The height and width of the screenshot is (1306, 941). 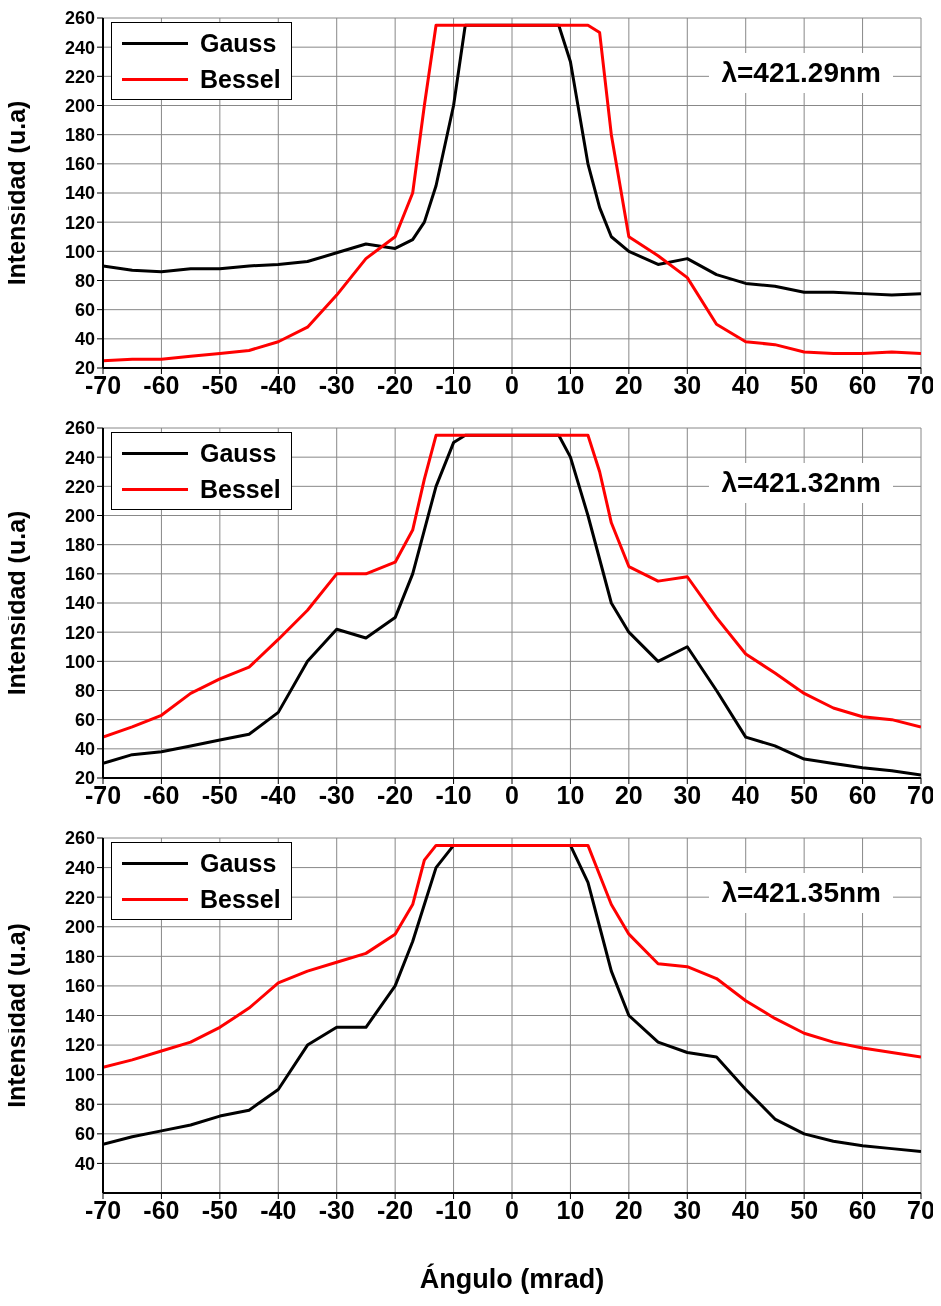 What do you see at coordinates (512, 1278) in the screenshot?
I see `x-axis-title: Ángulo (mrad)` at bounding box center [512, 1278].